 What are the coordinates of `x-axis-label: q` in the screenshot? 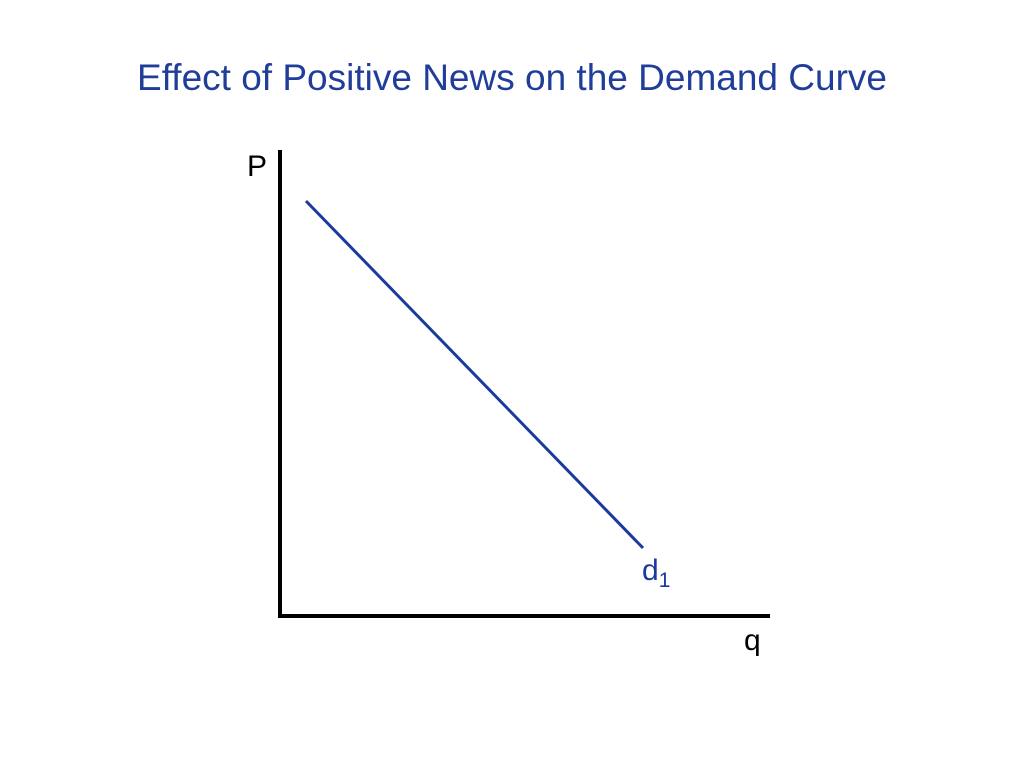 It's located at (752, 640).